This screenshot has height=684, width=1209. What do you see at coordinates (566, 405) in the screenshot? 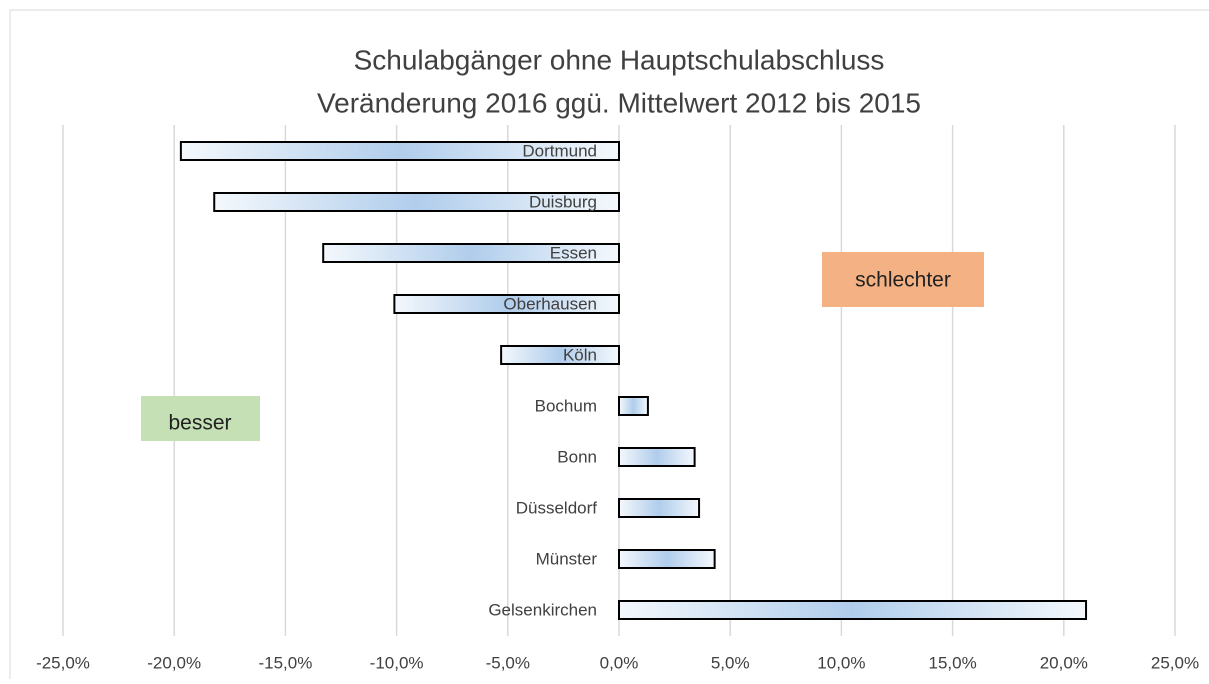
I see `category-label: Bochum` at bounding box center [566, 405].